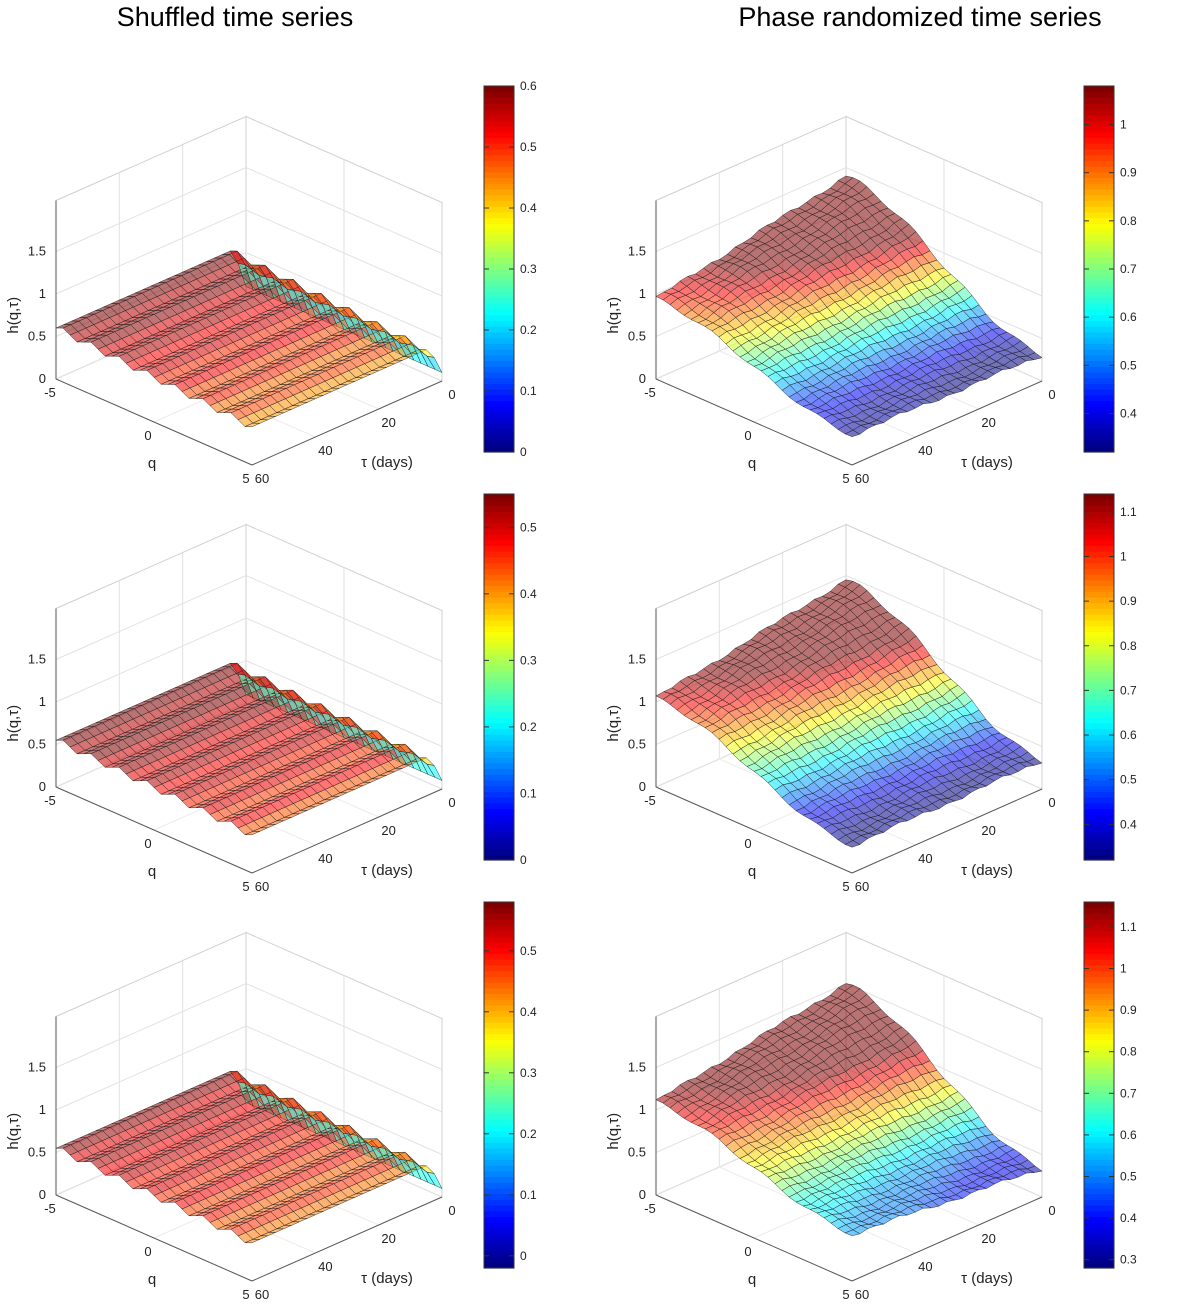 The width and height of the screenshot is (1200, 1306). Describe the element at coordinates (387, 1278) in the screenshot. I see `tau-axis-label: τ (days)` at that location.